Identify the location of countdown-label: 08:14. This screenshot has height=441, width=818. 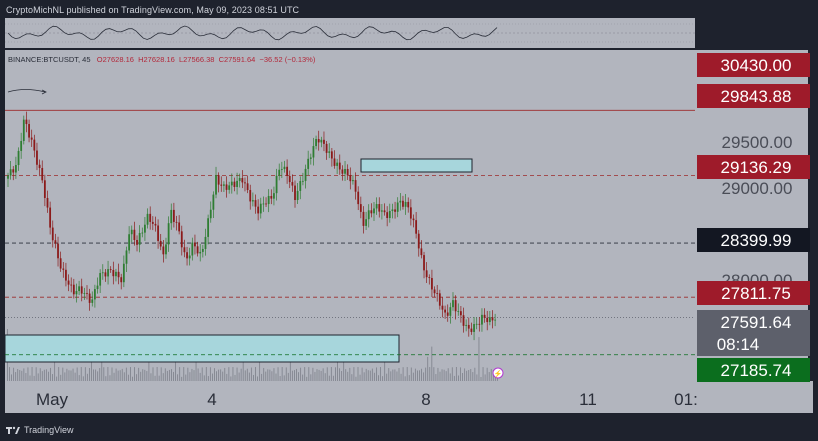
(738, 344).